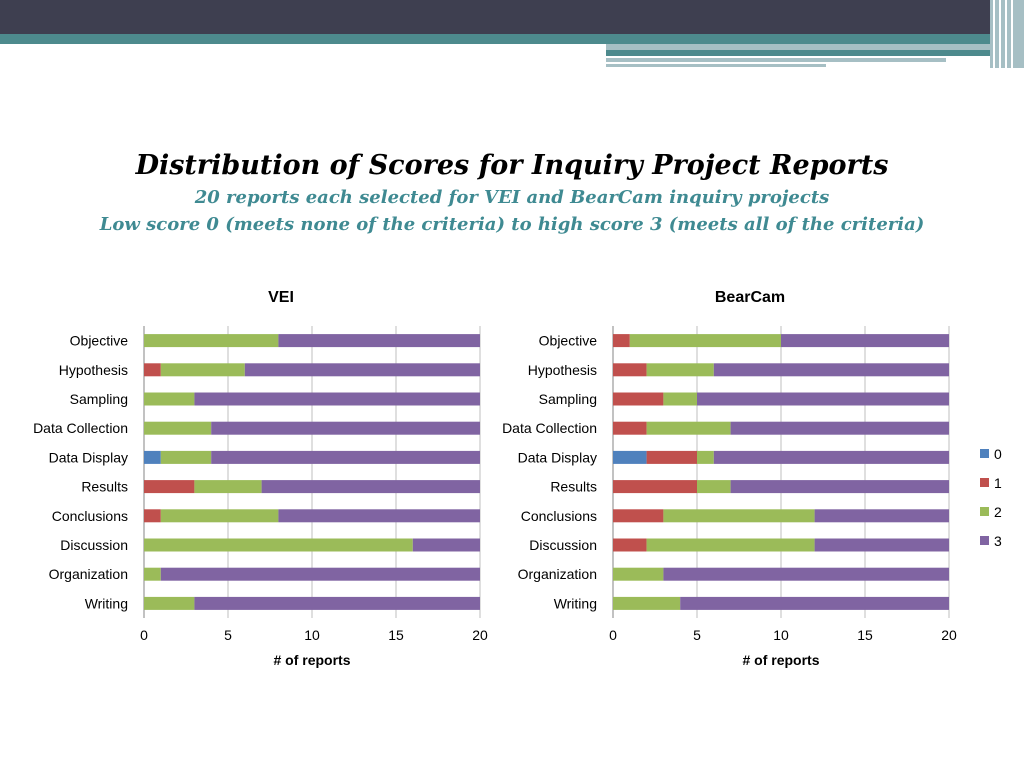 Image resolution: width=1024 pixels, height=768 pixels. I want to click on header-banner, so click(512, 34).